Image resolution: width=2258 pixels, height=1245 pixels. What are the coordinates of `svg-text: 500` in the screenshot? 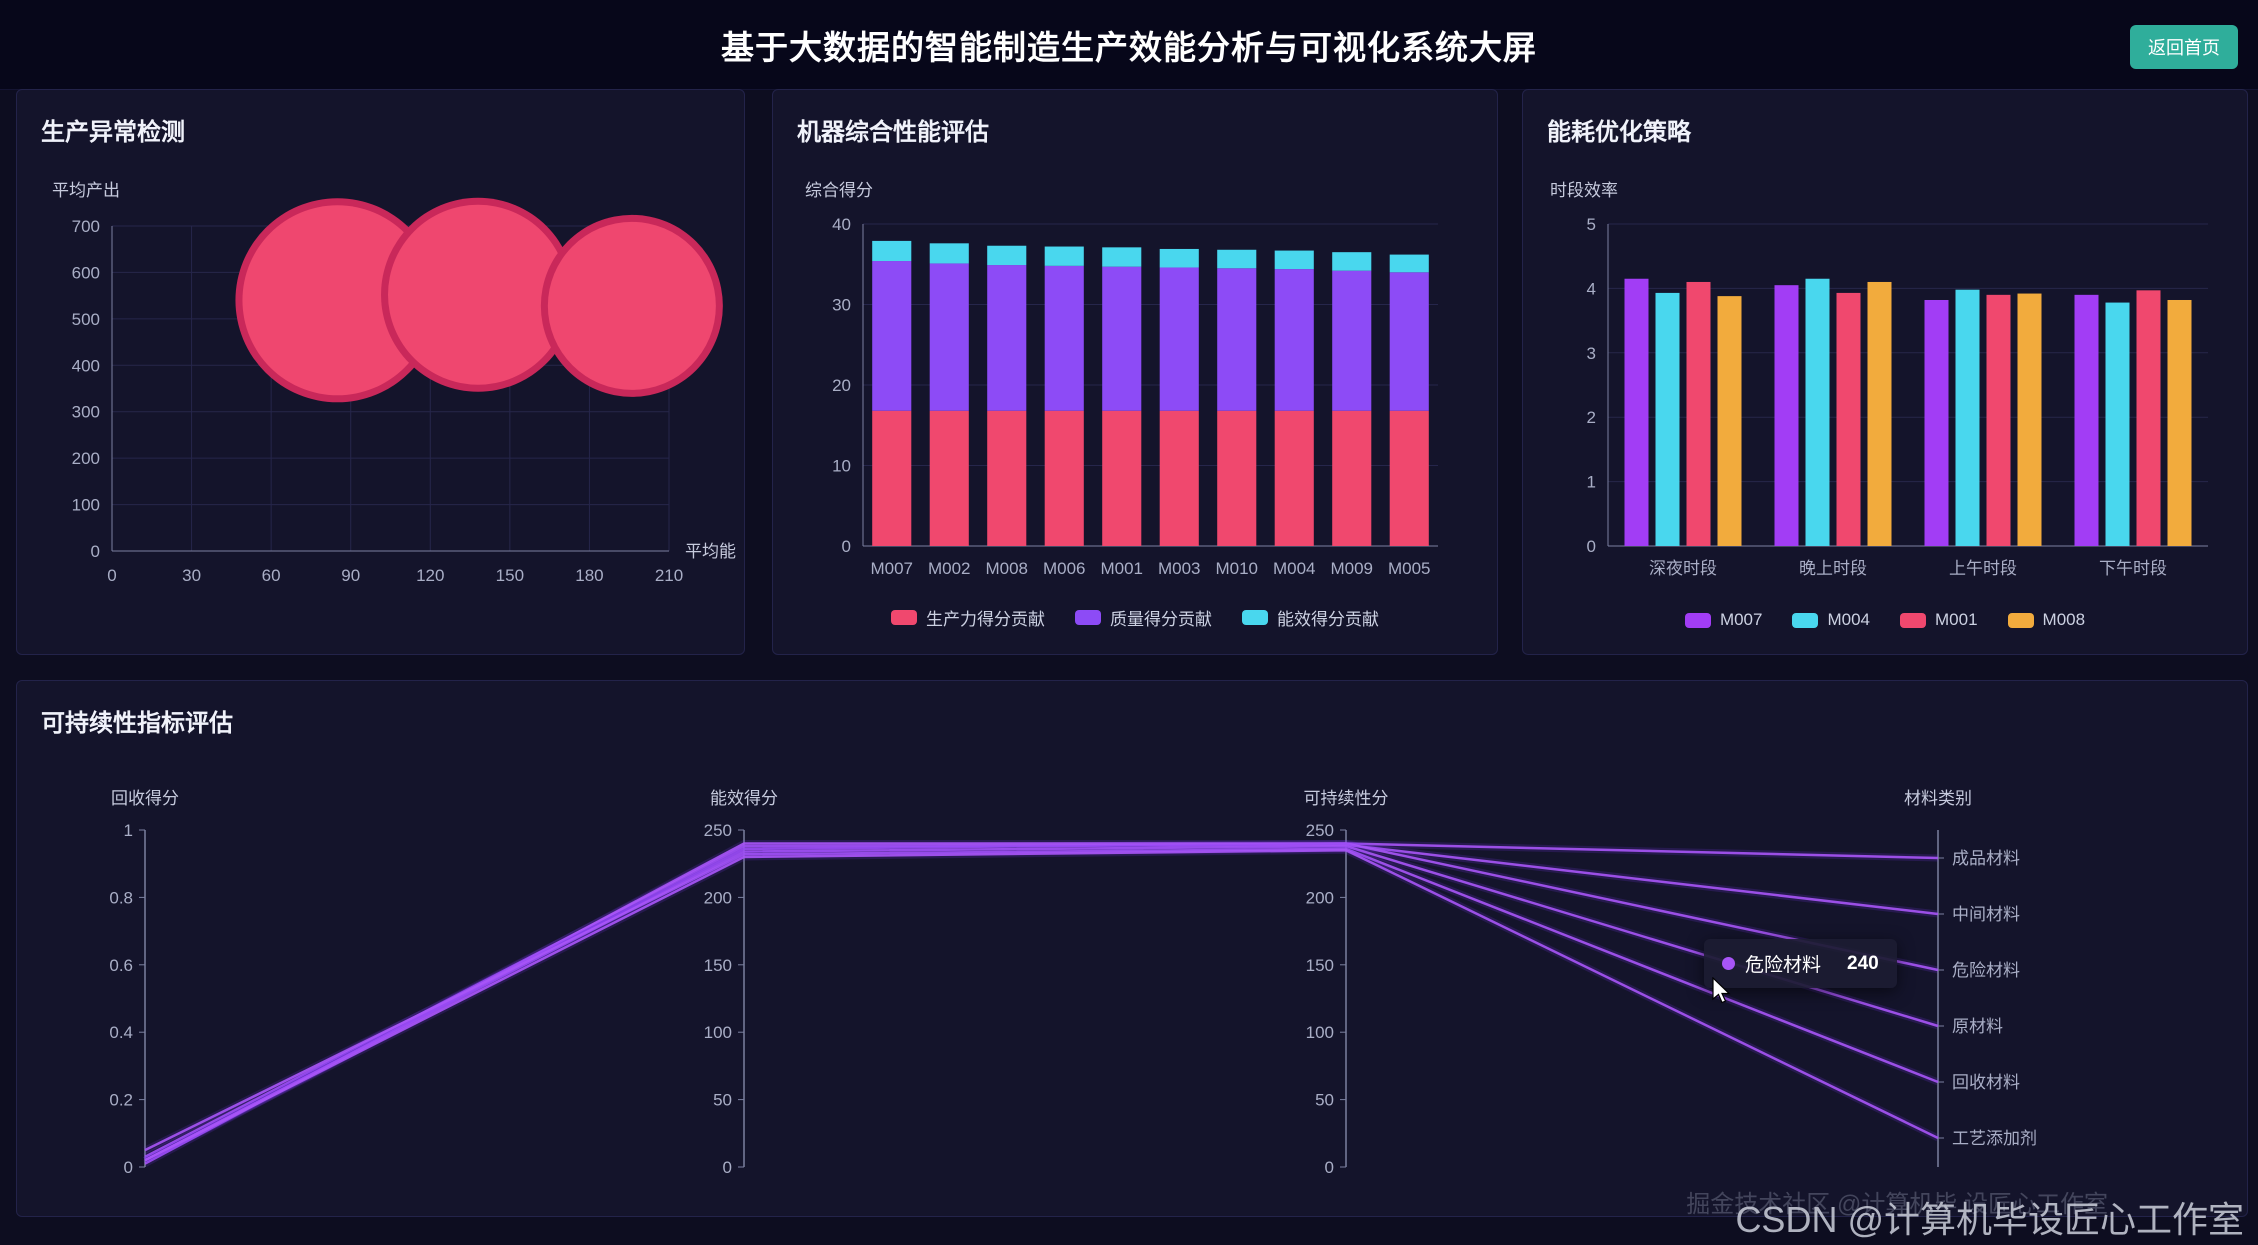 It's located at (86, 319).